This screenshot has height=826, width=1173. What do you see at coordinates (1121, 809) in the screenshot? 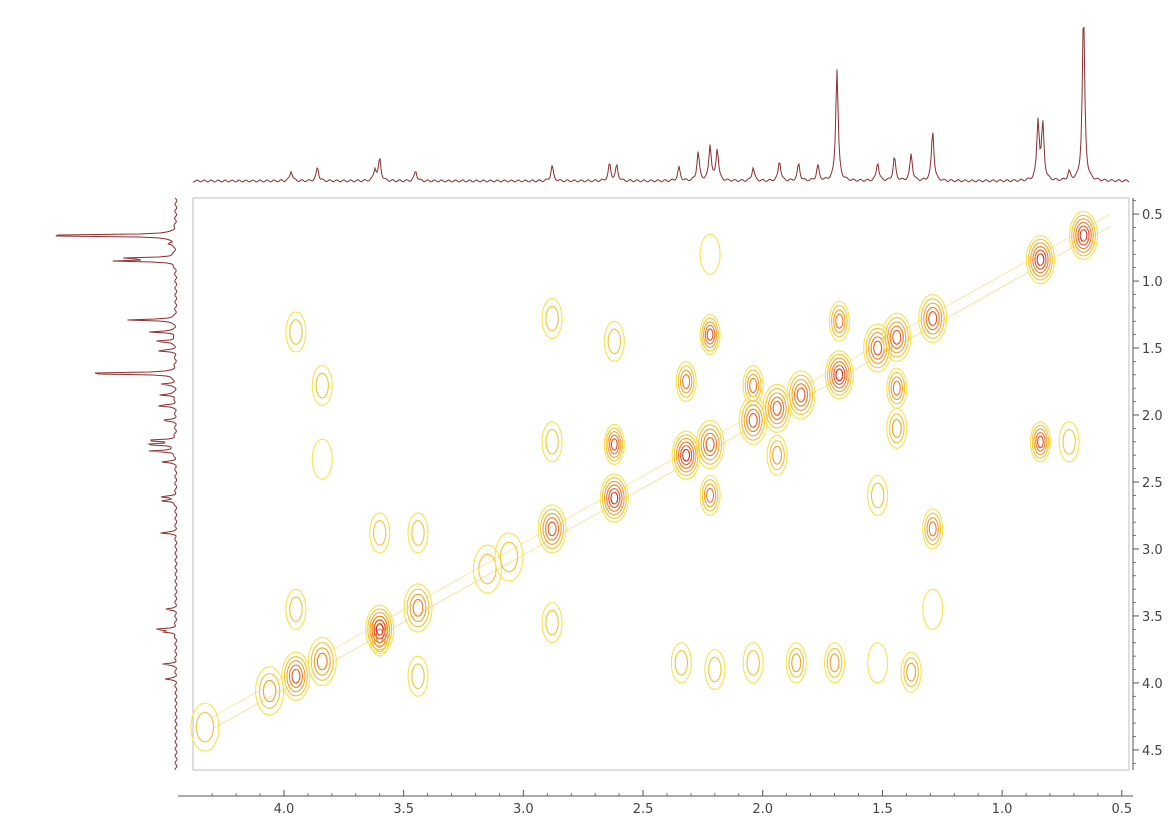
I see `x-tick-label: 0.5` at bounding box center [1121, 809].